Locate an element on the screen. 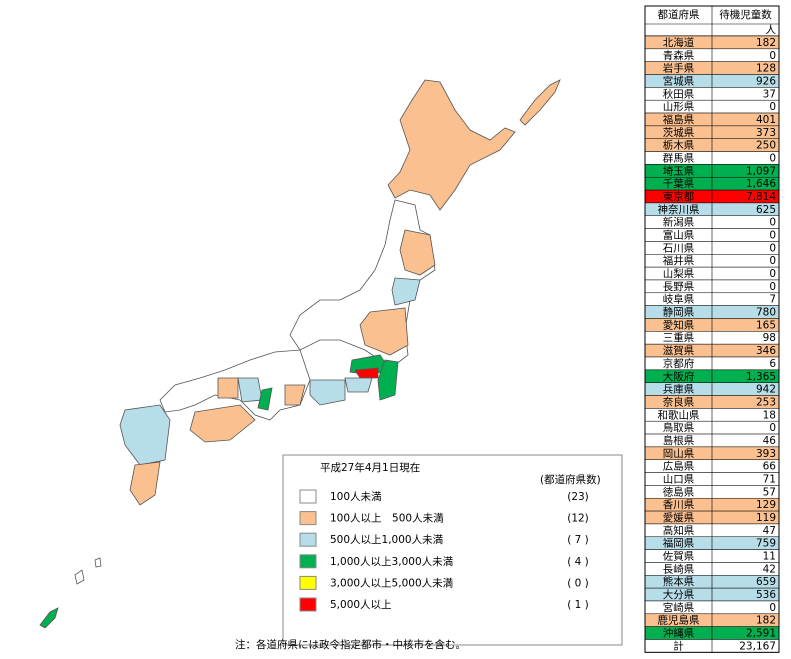 The width and height of the screenshot is (791, 659). pref-name: 大分県 is located at coordinates (679, 594).